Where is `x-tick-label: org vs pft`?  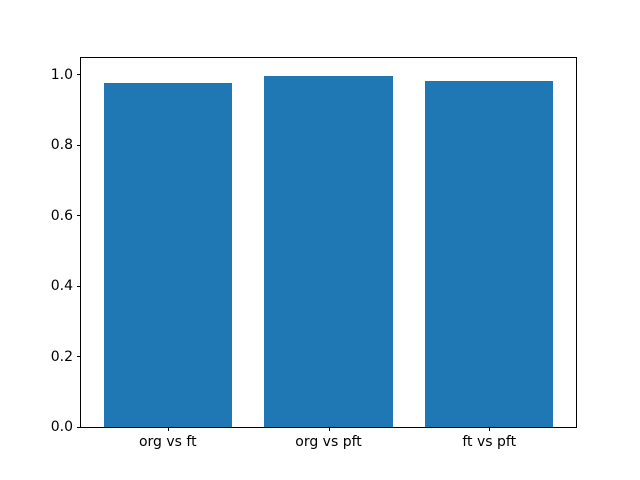 x-tick-label: org vs pft is located at coordinates (328, 442).